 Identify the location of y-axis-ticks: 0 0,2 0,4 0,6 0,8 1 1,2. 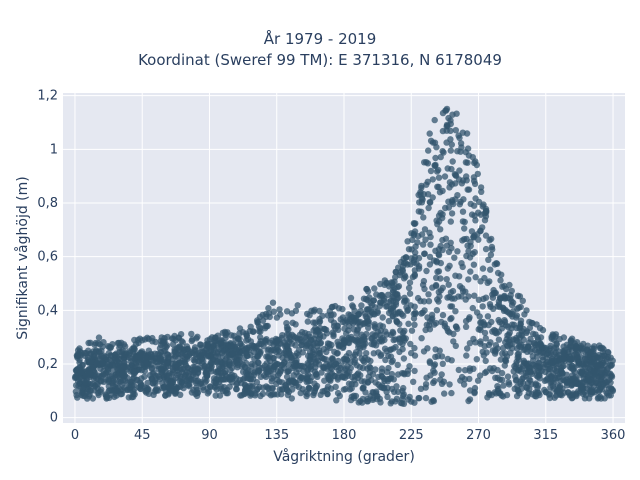
(47, 257).